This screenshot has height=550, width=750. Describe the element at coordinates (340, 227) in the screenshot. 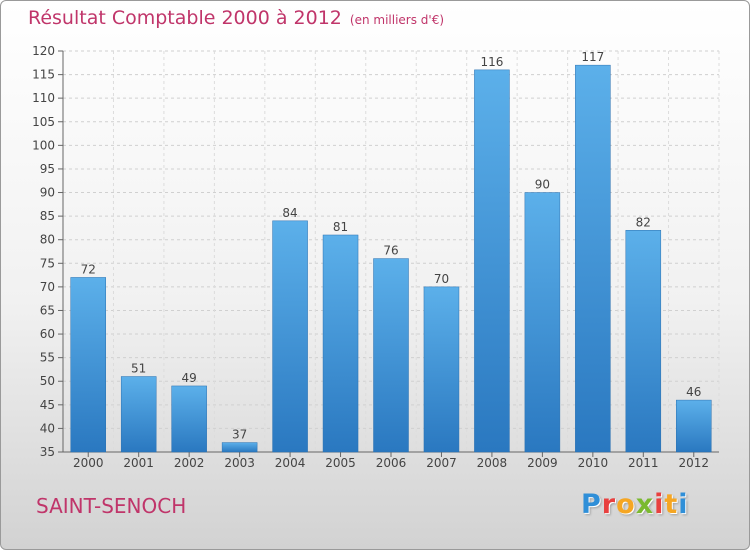

I see `data-label-2005: 81` at that location.